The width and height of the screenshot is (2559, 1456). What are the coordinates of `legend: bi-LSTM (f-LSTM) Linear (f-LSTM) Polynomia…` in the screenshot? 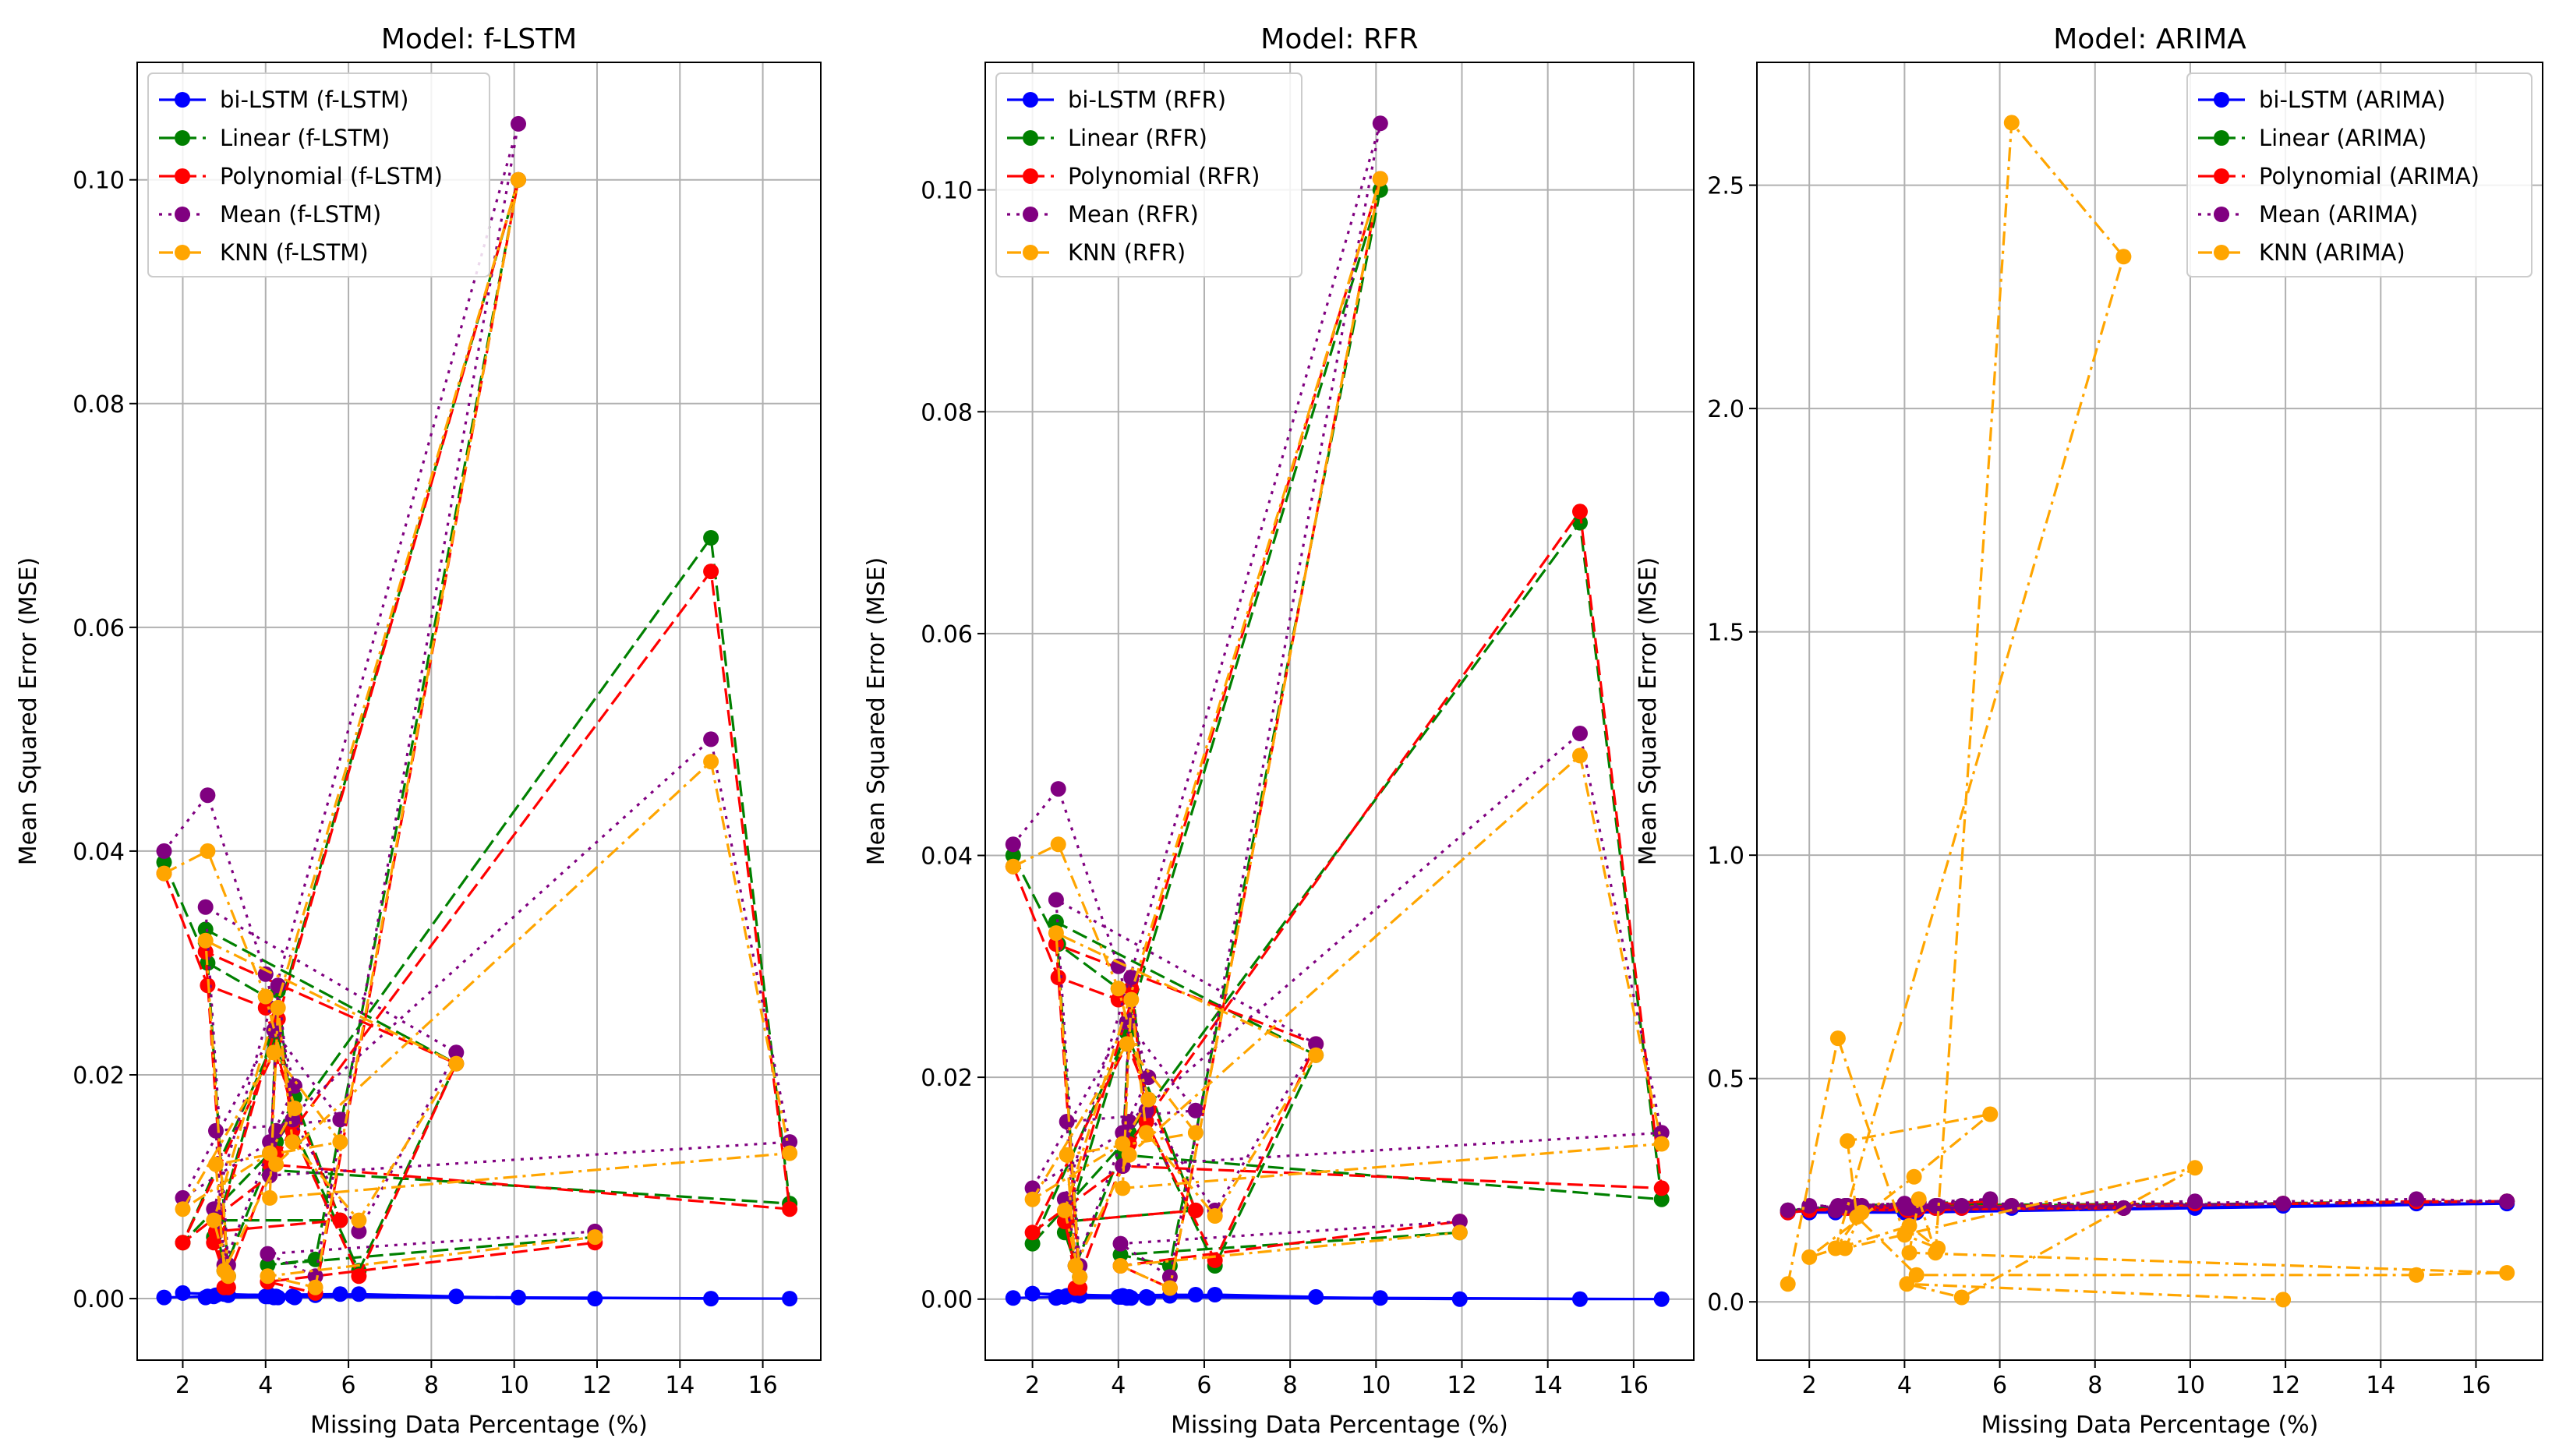 It's located at (318, 174).